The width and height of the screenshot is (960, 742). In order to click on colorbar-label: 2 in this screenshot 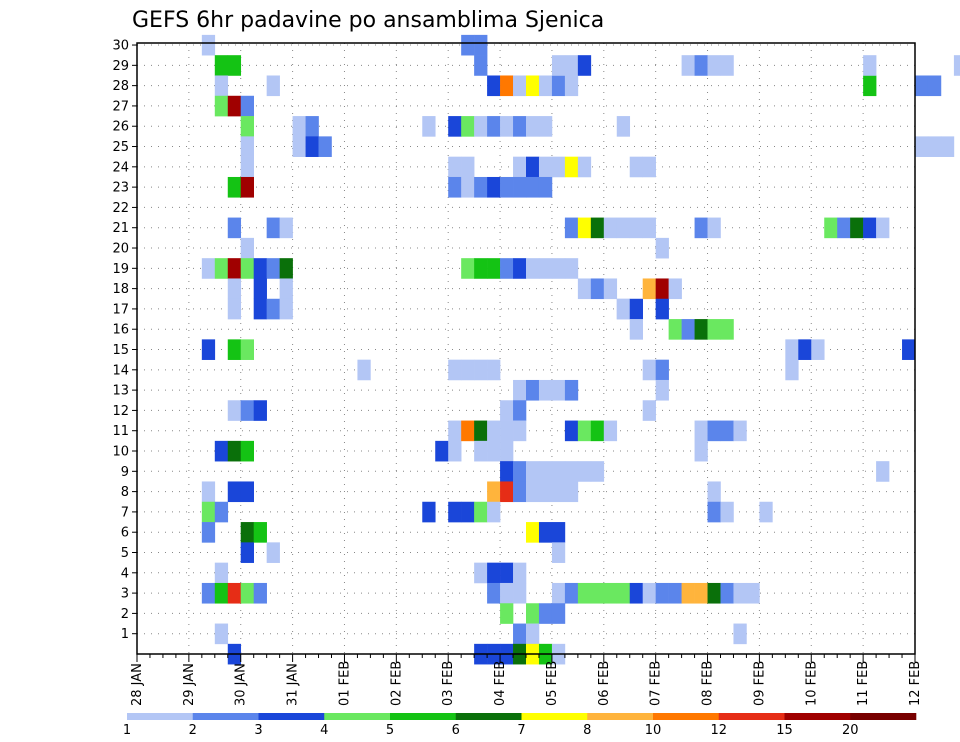, I will do `click(193, 730)`.